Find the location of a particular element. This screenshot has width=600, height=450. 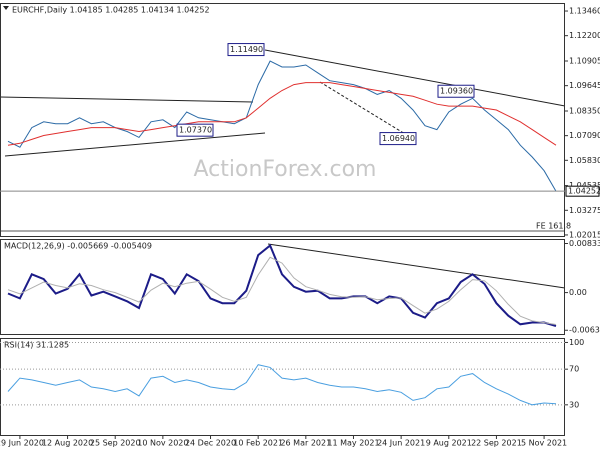

x-tick-label: 9 Aug 2021 is located at coordinates (449, 443).